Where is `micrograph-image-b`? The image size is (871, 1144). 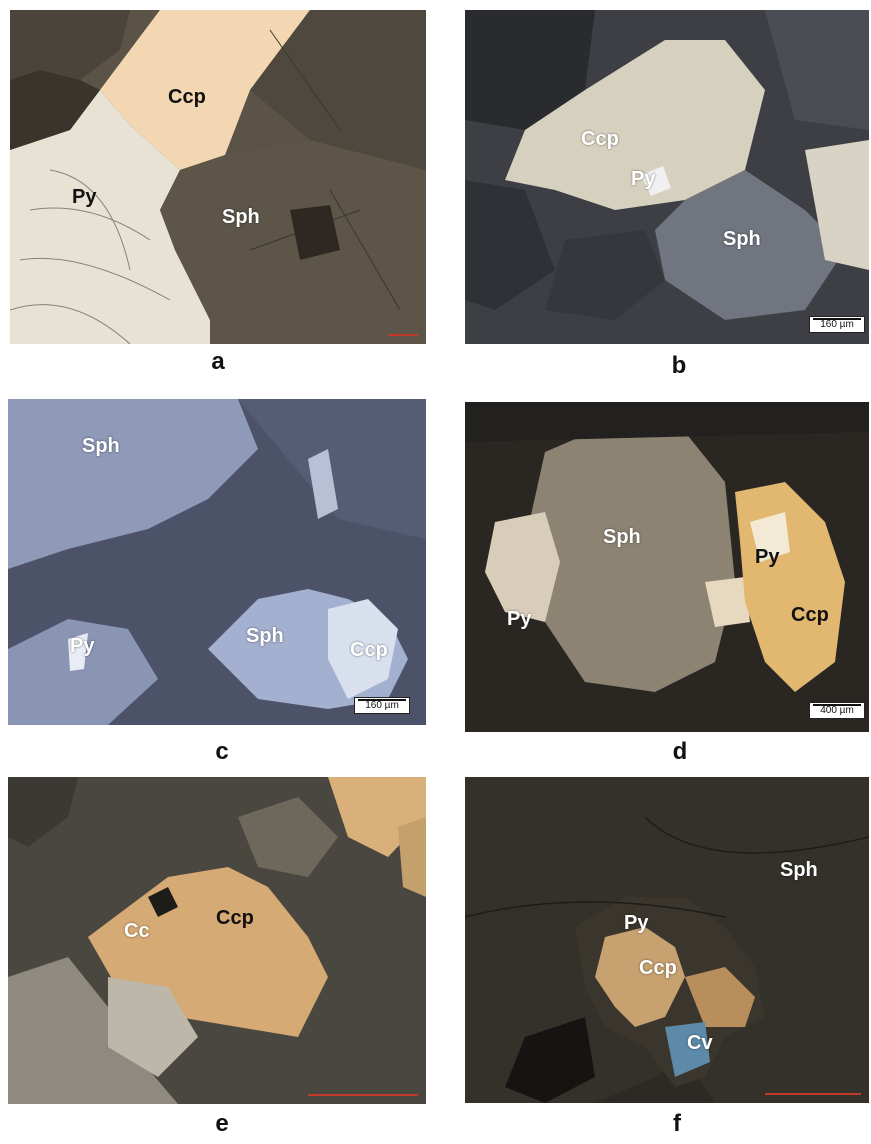
micrograph-image-b is located at coordinates (667, 177).